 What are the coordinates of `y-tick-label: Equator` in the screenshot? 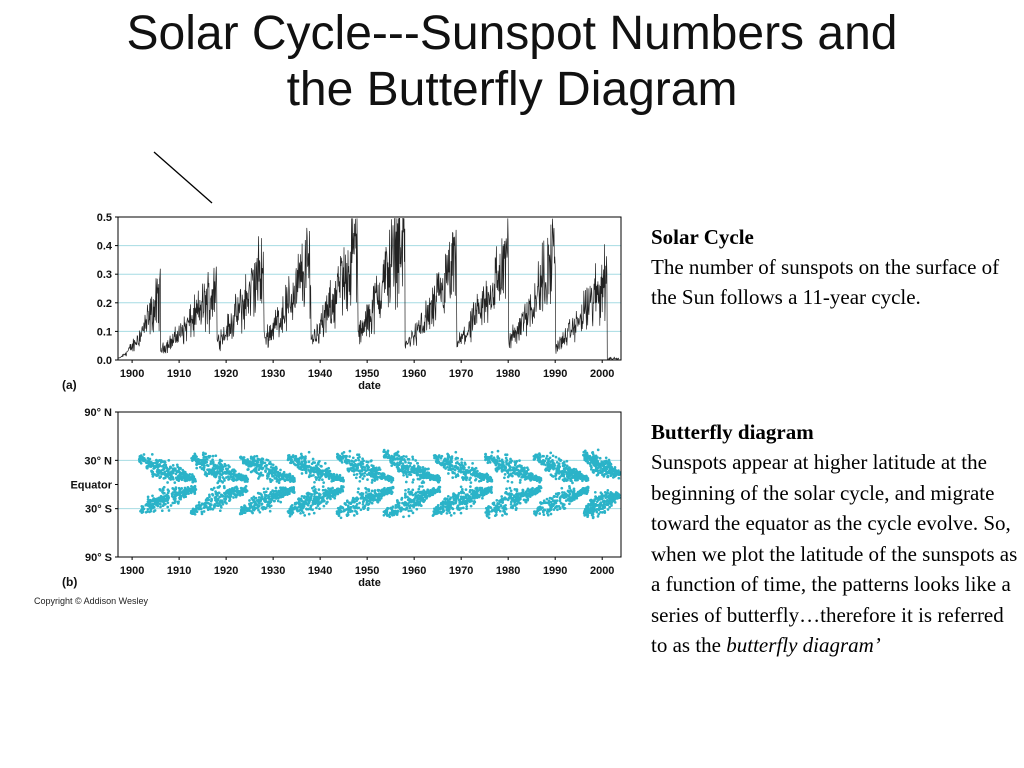 It's located at (91, 486).